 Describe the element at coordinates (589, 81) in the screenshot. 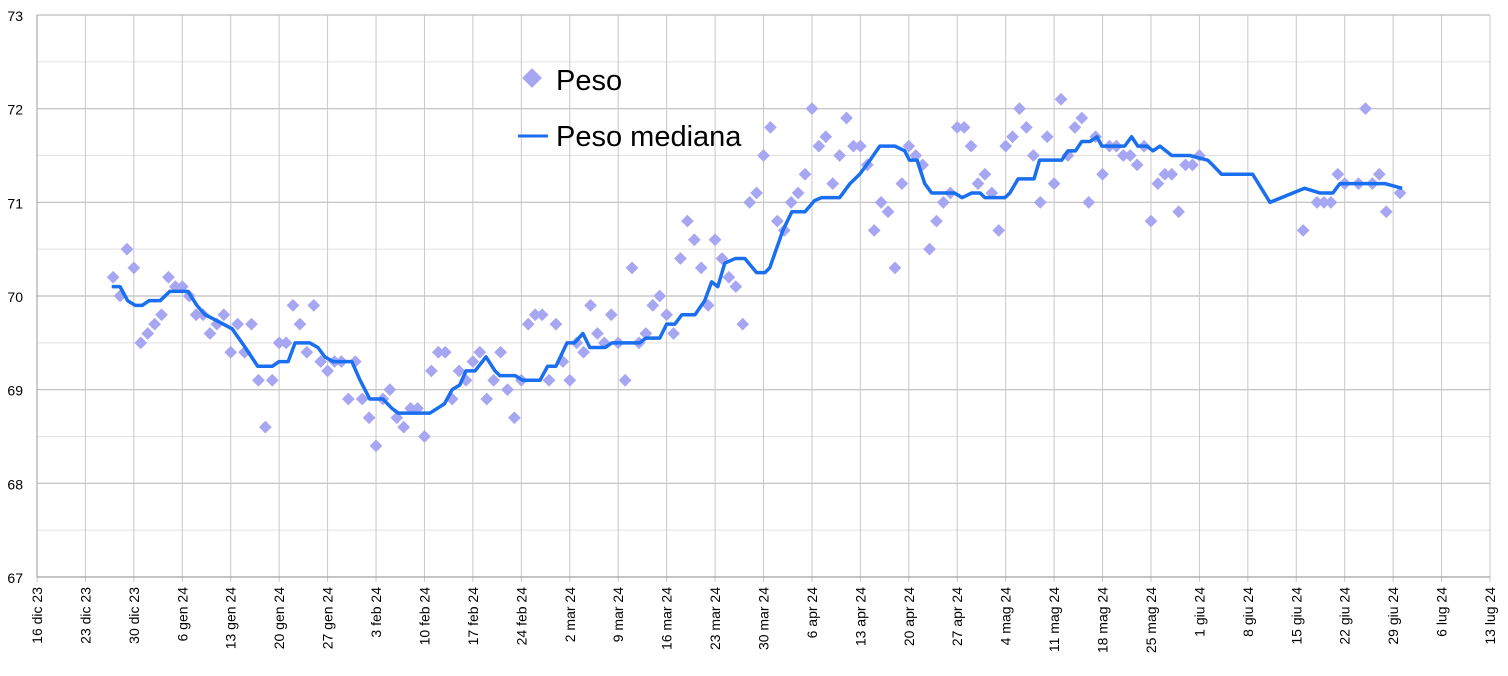

I see `legend-peso-label: Peso` at that location.